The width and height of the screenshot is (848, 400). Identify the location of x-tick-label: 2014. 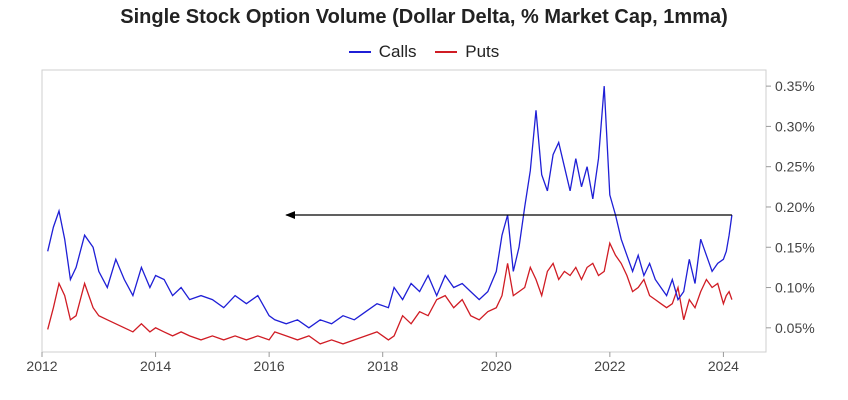
(155, 366).